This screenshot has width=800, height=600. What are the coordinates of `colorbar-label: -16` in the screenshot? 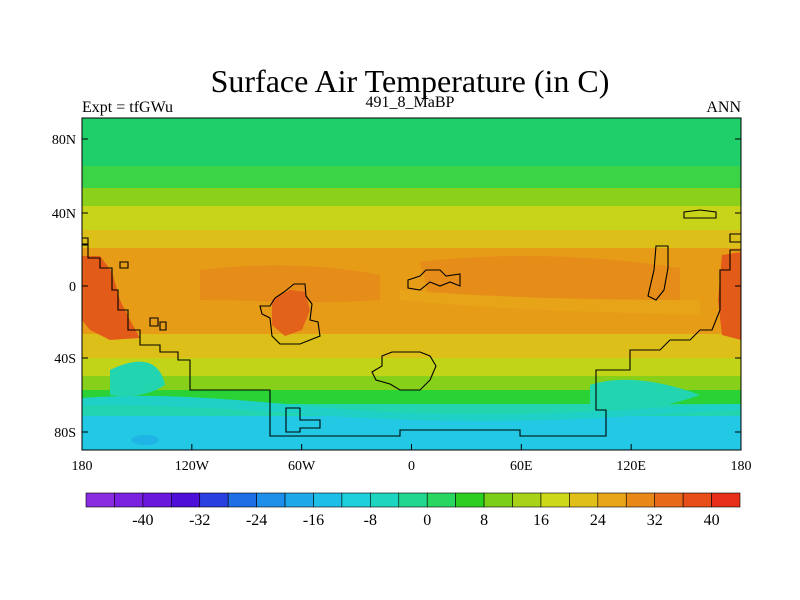 It's located at (313, 520).